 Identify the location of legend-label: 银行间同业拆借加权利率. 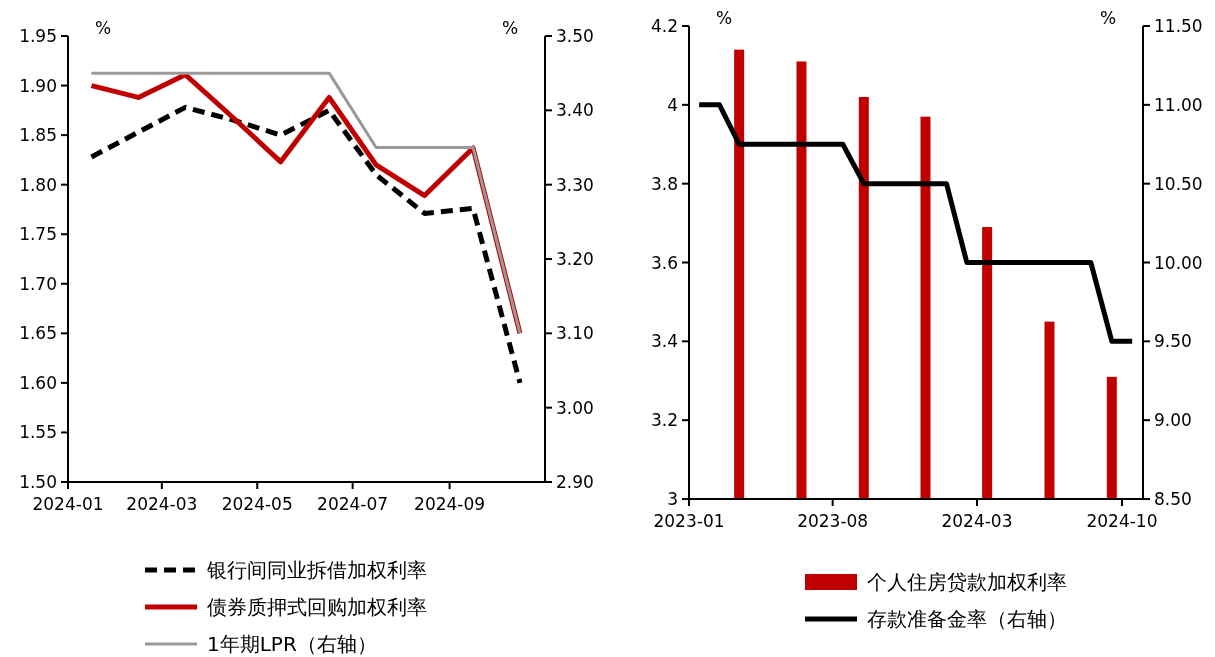
(316, 570).